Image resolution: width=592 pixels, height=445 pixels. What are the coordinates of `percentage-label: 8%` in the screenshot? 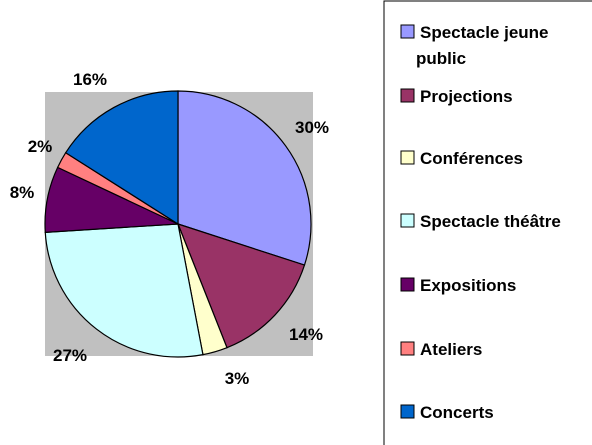 It's located at (22, 192).